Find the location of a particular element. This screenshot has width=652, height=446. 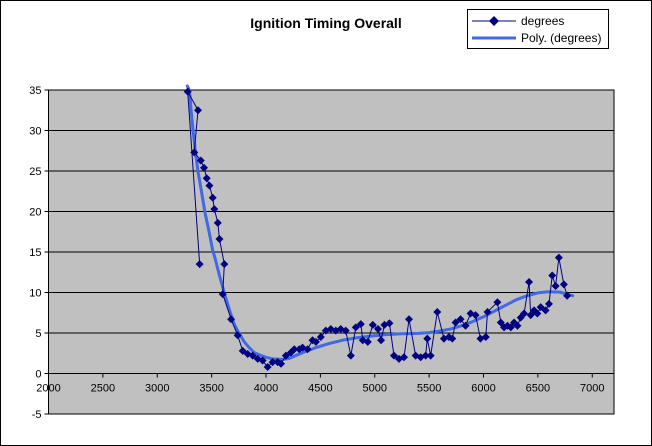

chart-title: Ignition Timing Overall is located at coordinates (326, 23).